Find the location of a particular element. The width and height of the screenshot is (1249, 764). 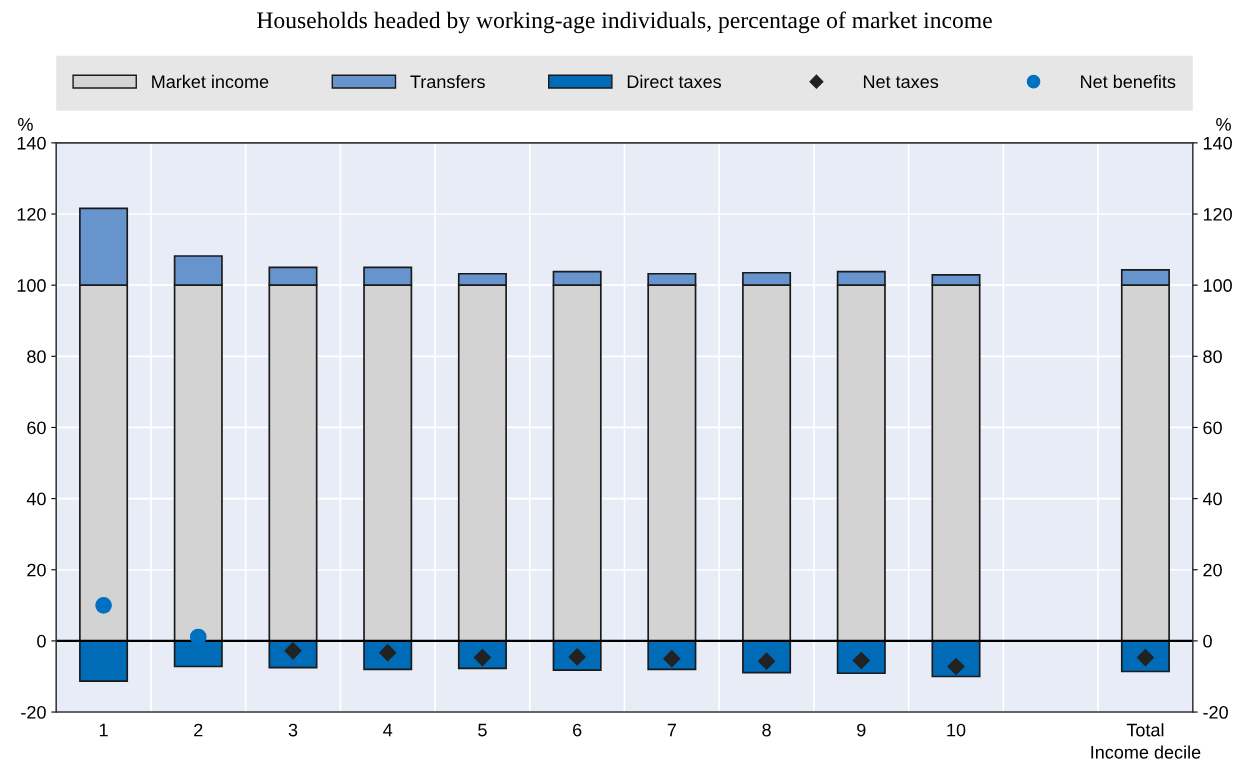

chart-title: Households headed by working-age individuals, percentage of market income is located at coordinates (624, 22).